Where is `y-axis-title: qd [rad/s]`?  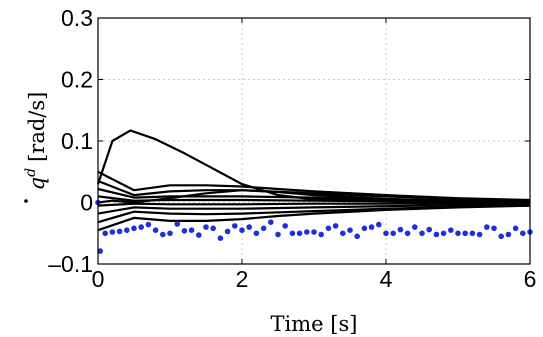 y-axis-title: qd [rad/s] is located at coordinates (36, 147).